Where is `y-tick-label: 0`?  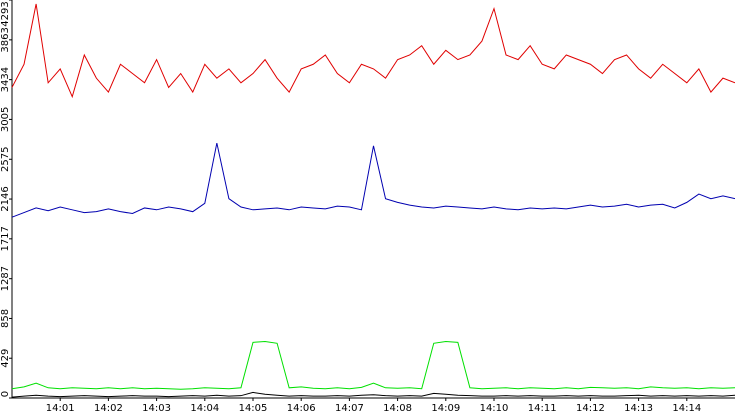 y-tick-label: 0 is located at coordinates (5, 394).